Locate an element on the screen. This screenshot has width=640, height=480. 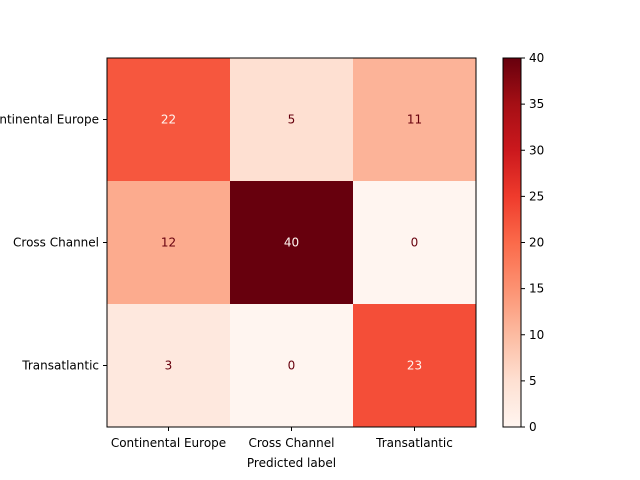
x-tick-label: Transatlantic is located at coordinates (414, 443).